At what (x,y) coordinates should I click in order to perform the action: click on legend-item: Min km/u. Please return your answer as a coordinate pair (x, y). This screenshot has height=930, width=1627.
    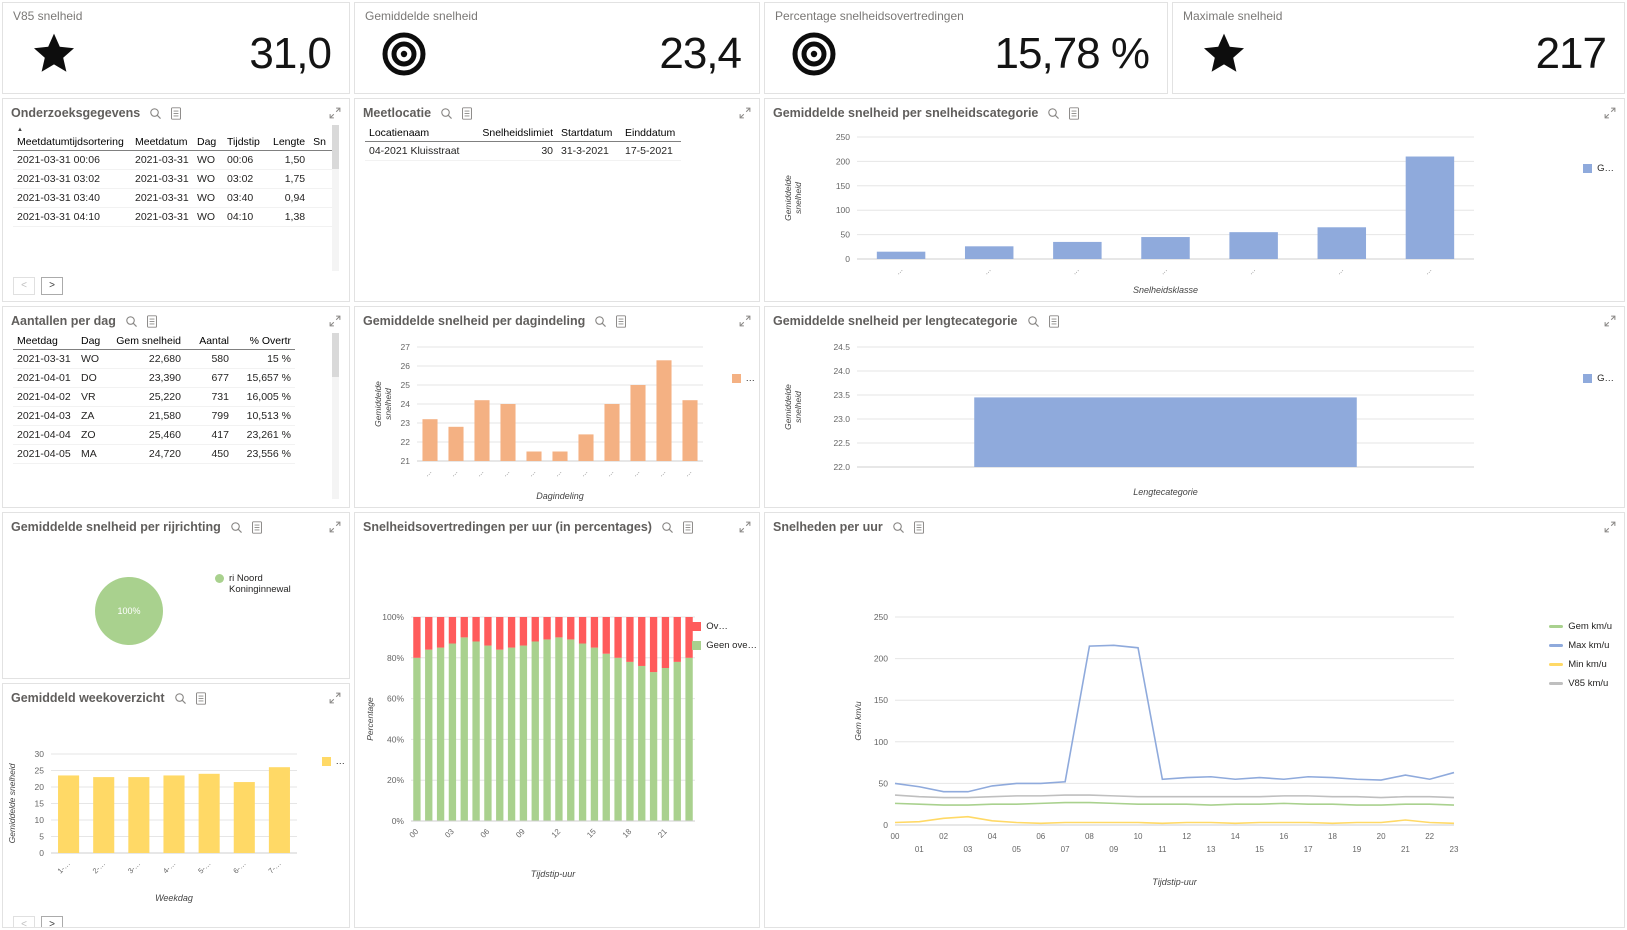
    Looking at the image, I should click on (1580, 664).